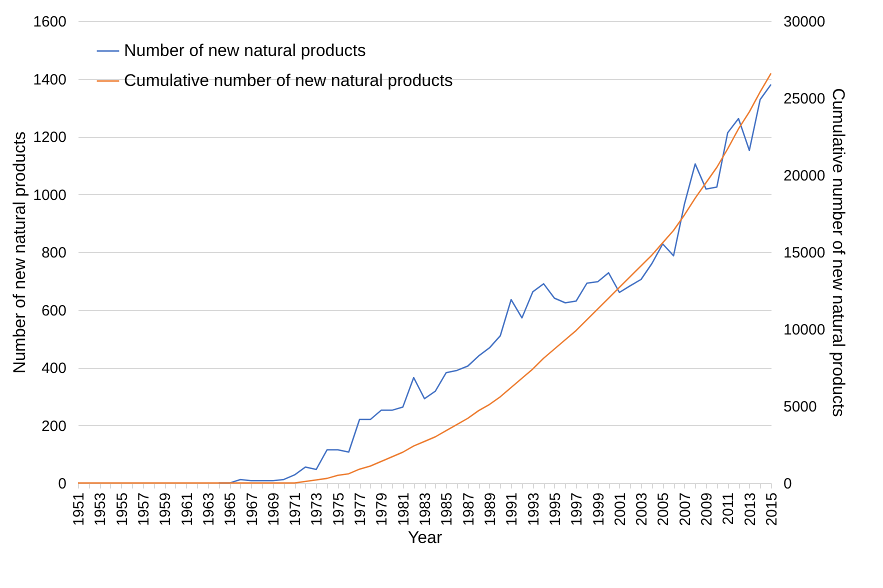 The image size is (883, 588). I want to click on y2-tick-label: 0, so click(788, 484).